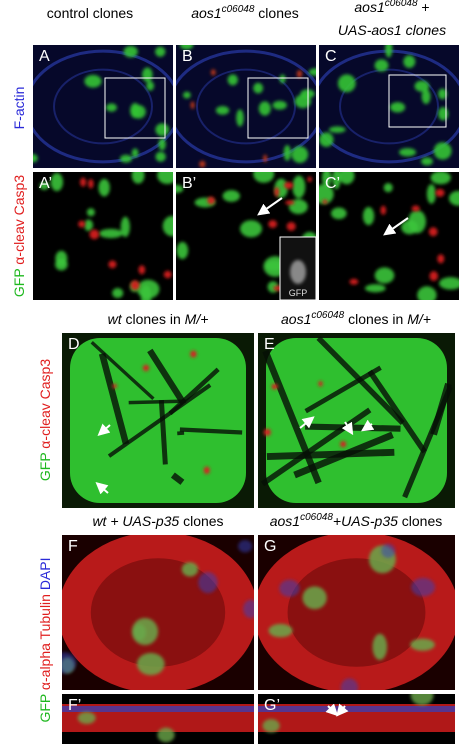 This screenshot has height=755, width=464. I want to click on panel-letter: C, so click(331, 56).